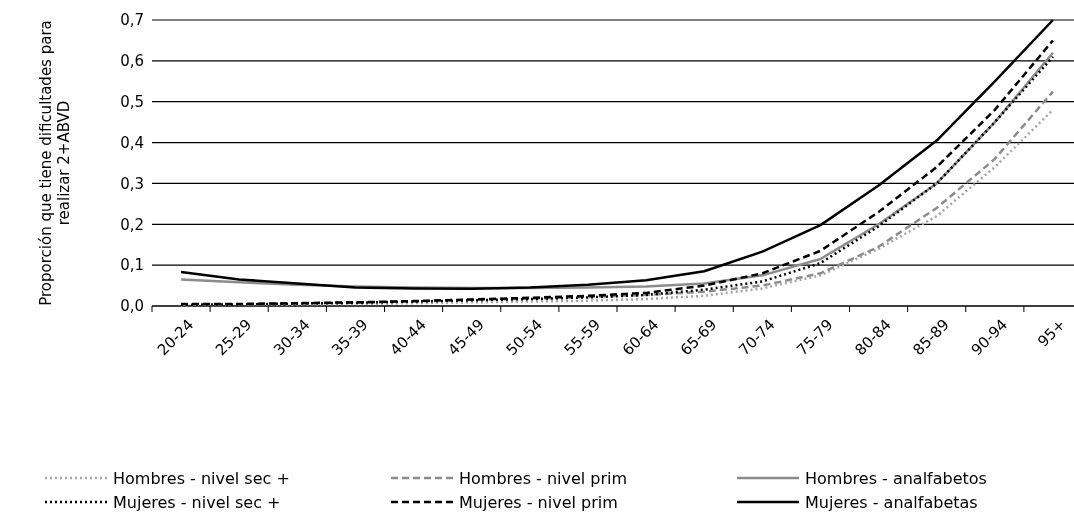  What do you see at coordinates (891, 502) in the screenshot?
I see `legend-label: Mujeres - analfabetas` at bounding box center [891, 502].